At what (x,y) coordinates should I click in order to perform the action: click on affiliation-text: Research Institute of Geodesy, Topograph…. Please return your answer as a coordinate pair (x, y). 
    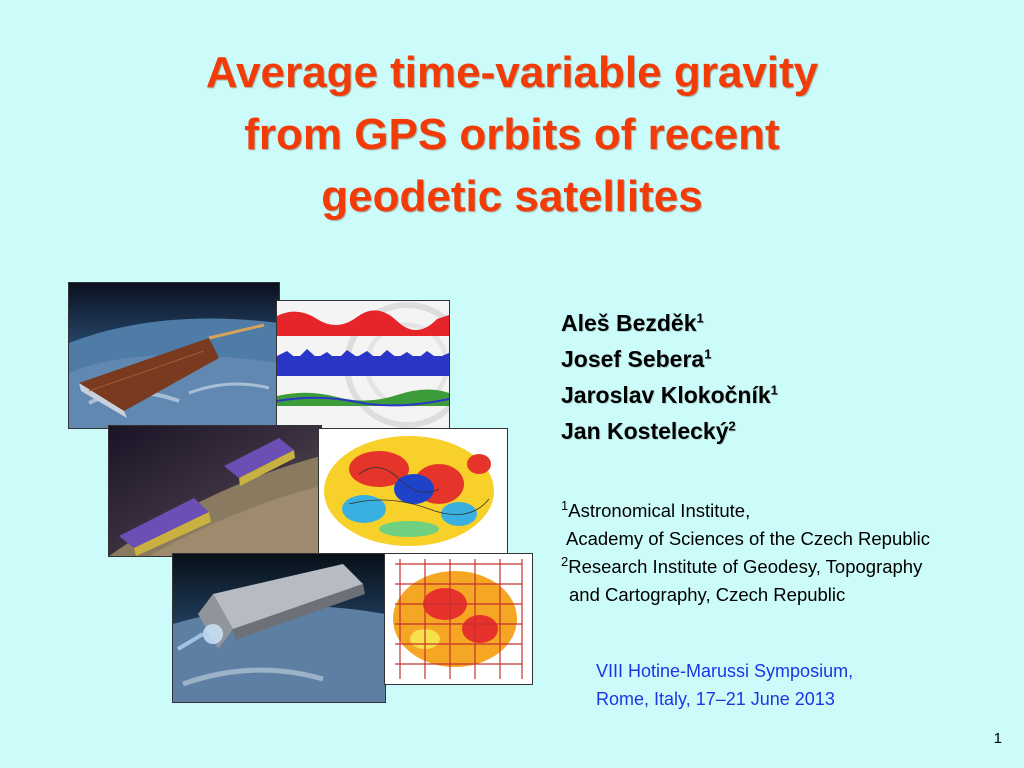
    Looking at the image, I should click on (745, 566).